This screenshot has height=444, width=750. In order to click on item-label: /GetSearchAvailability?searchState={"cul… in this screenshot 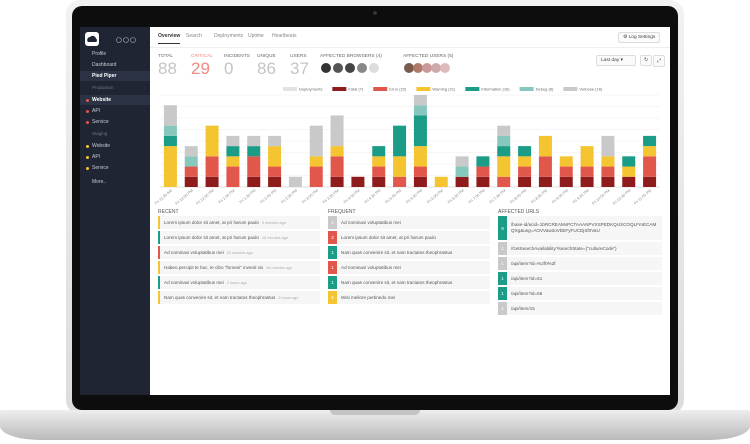, I will do `click(564, 248)`.